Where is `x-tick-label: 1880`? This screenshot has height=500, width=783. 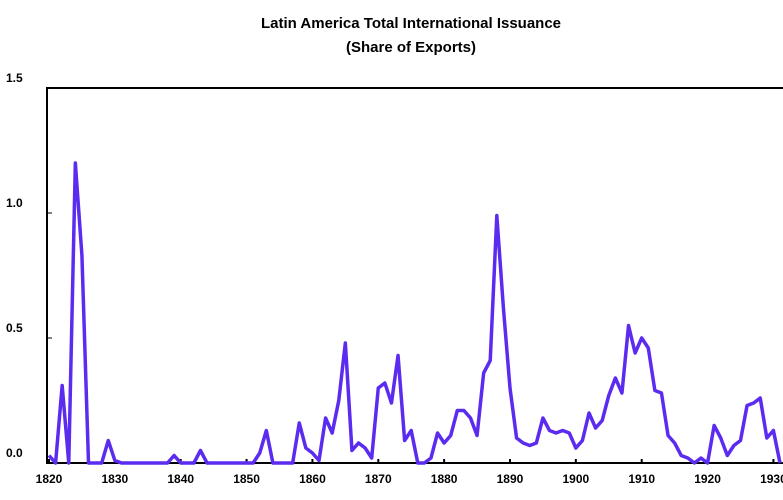 x-tick-label: 1880 is located at coordinates (444, 479).